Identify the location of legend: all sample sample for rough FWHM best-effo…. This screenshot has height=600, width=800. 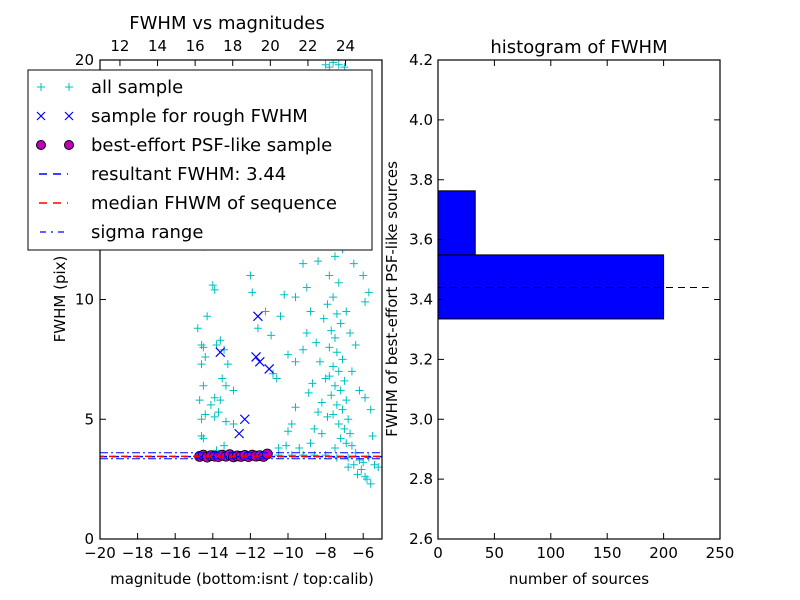
(200, 160).